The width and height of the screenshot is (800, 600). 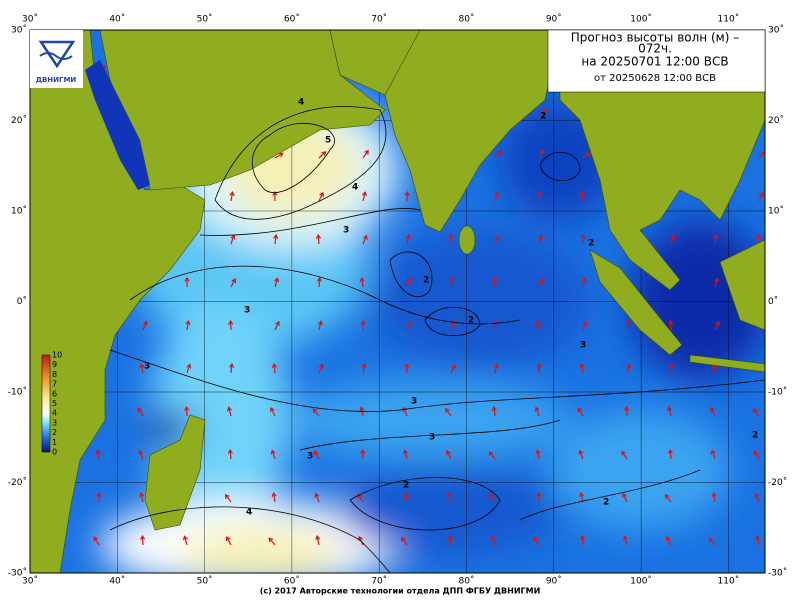 I want to click on logo: ДВНИГМИ, so click(x=56, y=59).